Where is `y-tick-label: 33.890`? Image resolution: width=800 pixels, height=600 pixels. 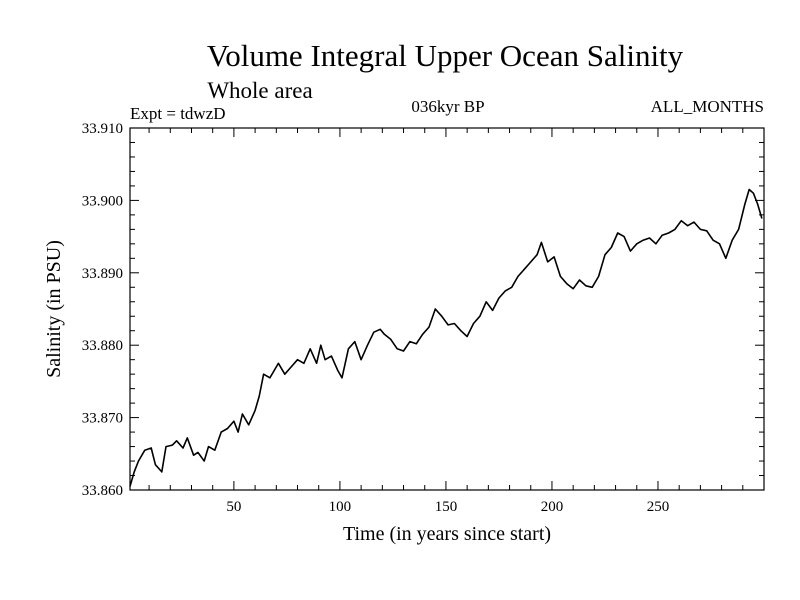 y-tick-label: 33.890 is located at coordinates (102, 274).